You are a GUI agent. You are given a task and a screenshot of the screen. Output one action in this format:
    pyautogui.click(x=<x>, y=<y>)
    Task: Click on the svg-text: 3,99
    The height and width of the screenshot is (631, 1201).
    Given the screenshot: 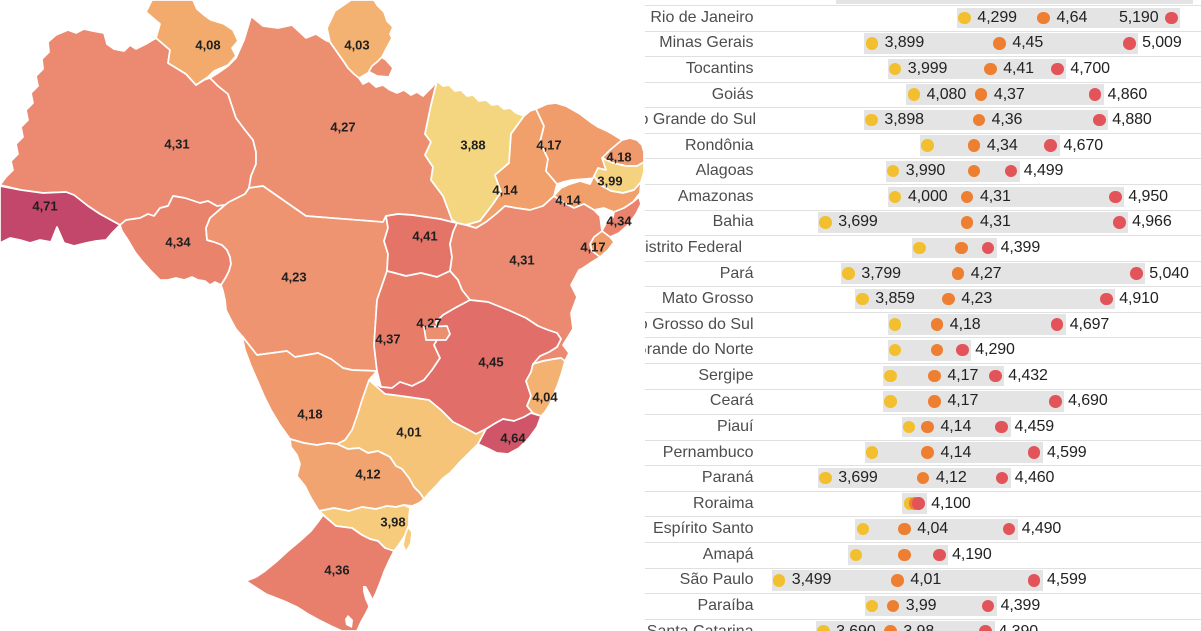 What is the action you would take?
    pyautogui.click(x=609, y=181)
    